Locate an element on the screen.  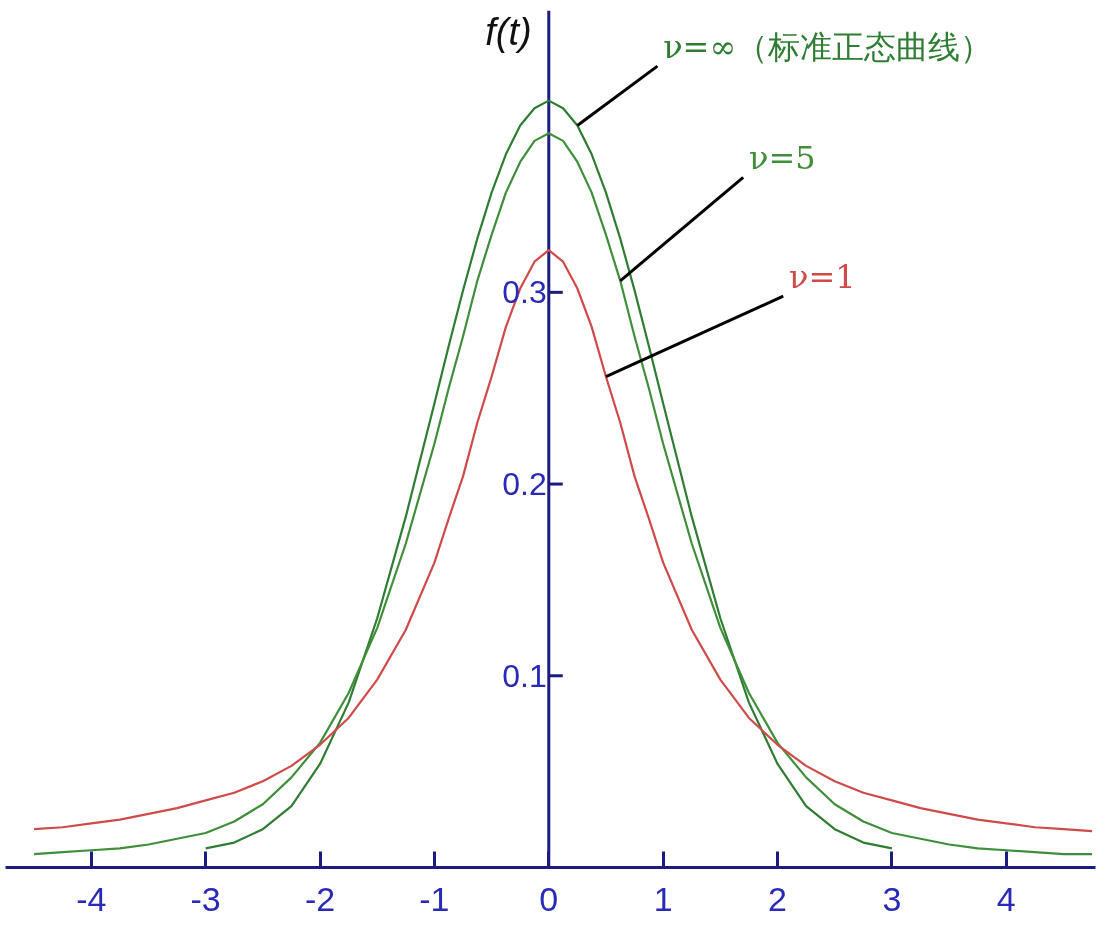
x-tick-label: -4 is located at coordinates (91, 898).